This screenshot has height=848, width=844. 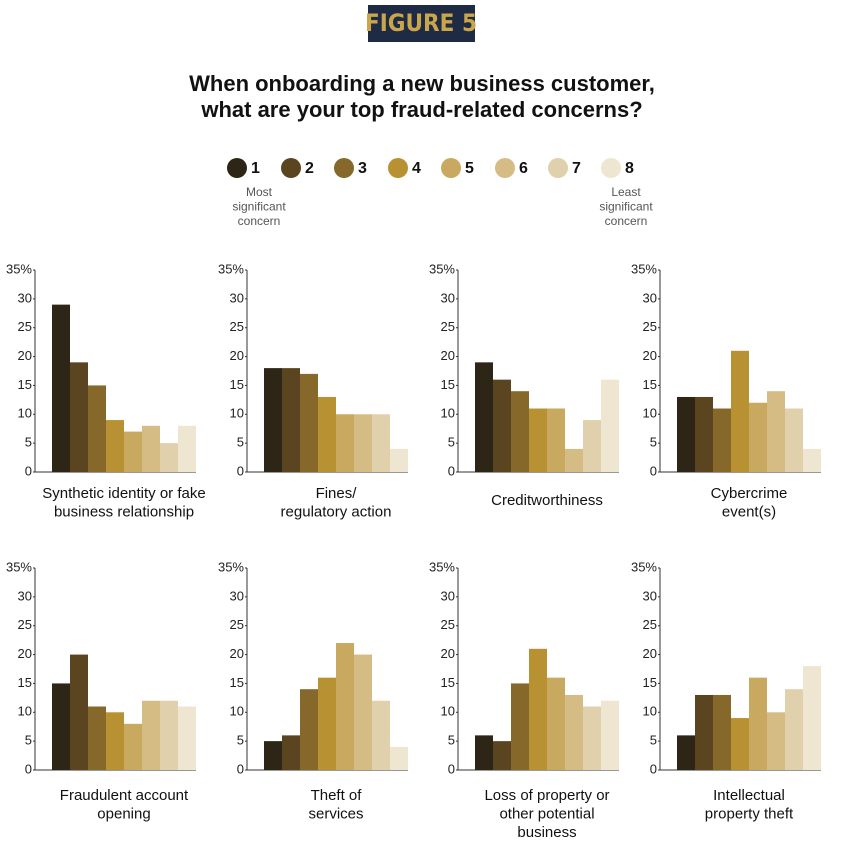 I want to click on chart-title: Cybercrime, so click(x=749, y=493).